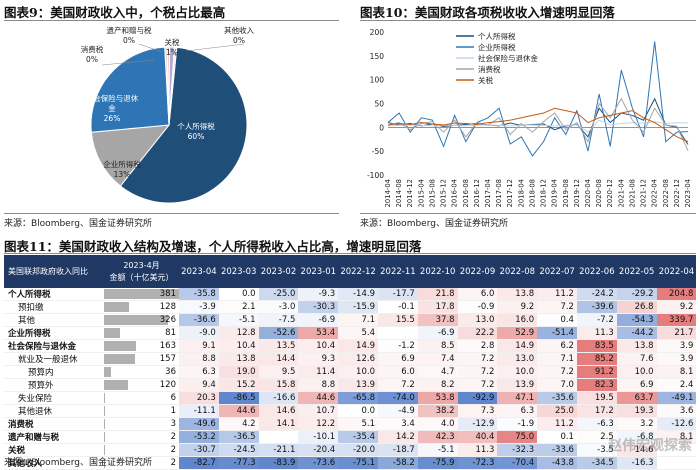 The height and width of the screenshot is (470, 700). I want to click on x-tick-label: 2021-08, so click(632, 193).